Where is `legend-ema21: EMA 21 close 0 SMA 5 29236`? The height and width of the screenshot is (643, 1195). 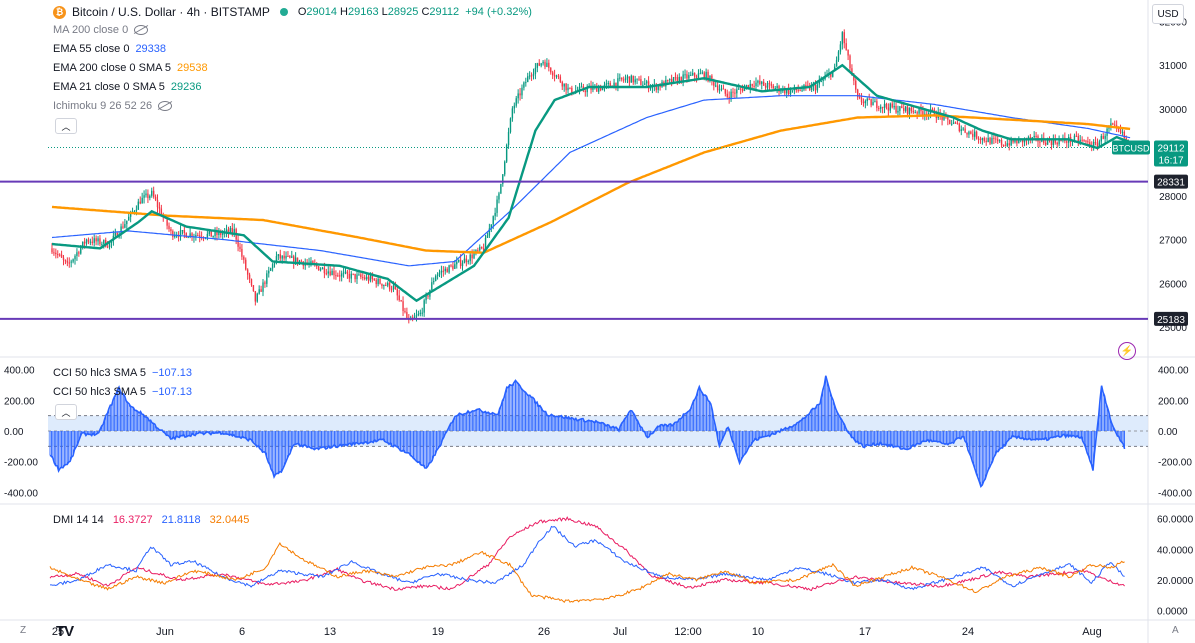
legend-ema21: EMA 21 close 0 SMA 5 29236 is located at coordinates (127, 87).